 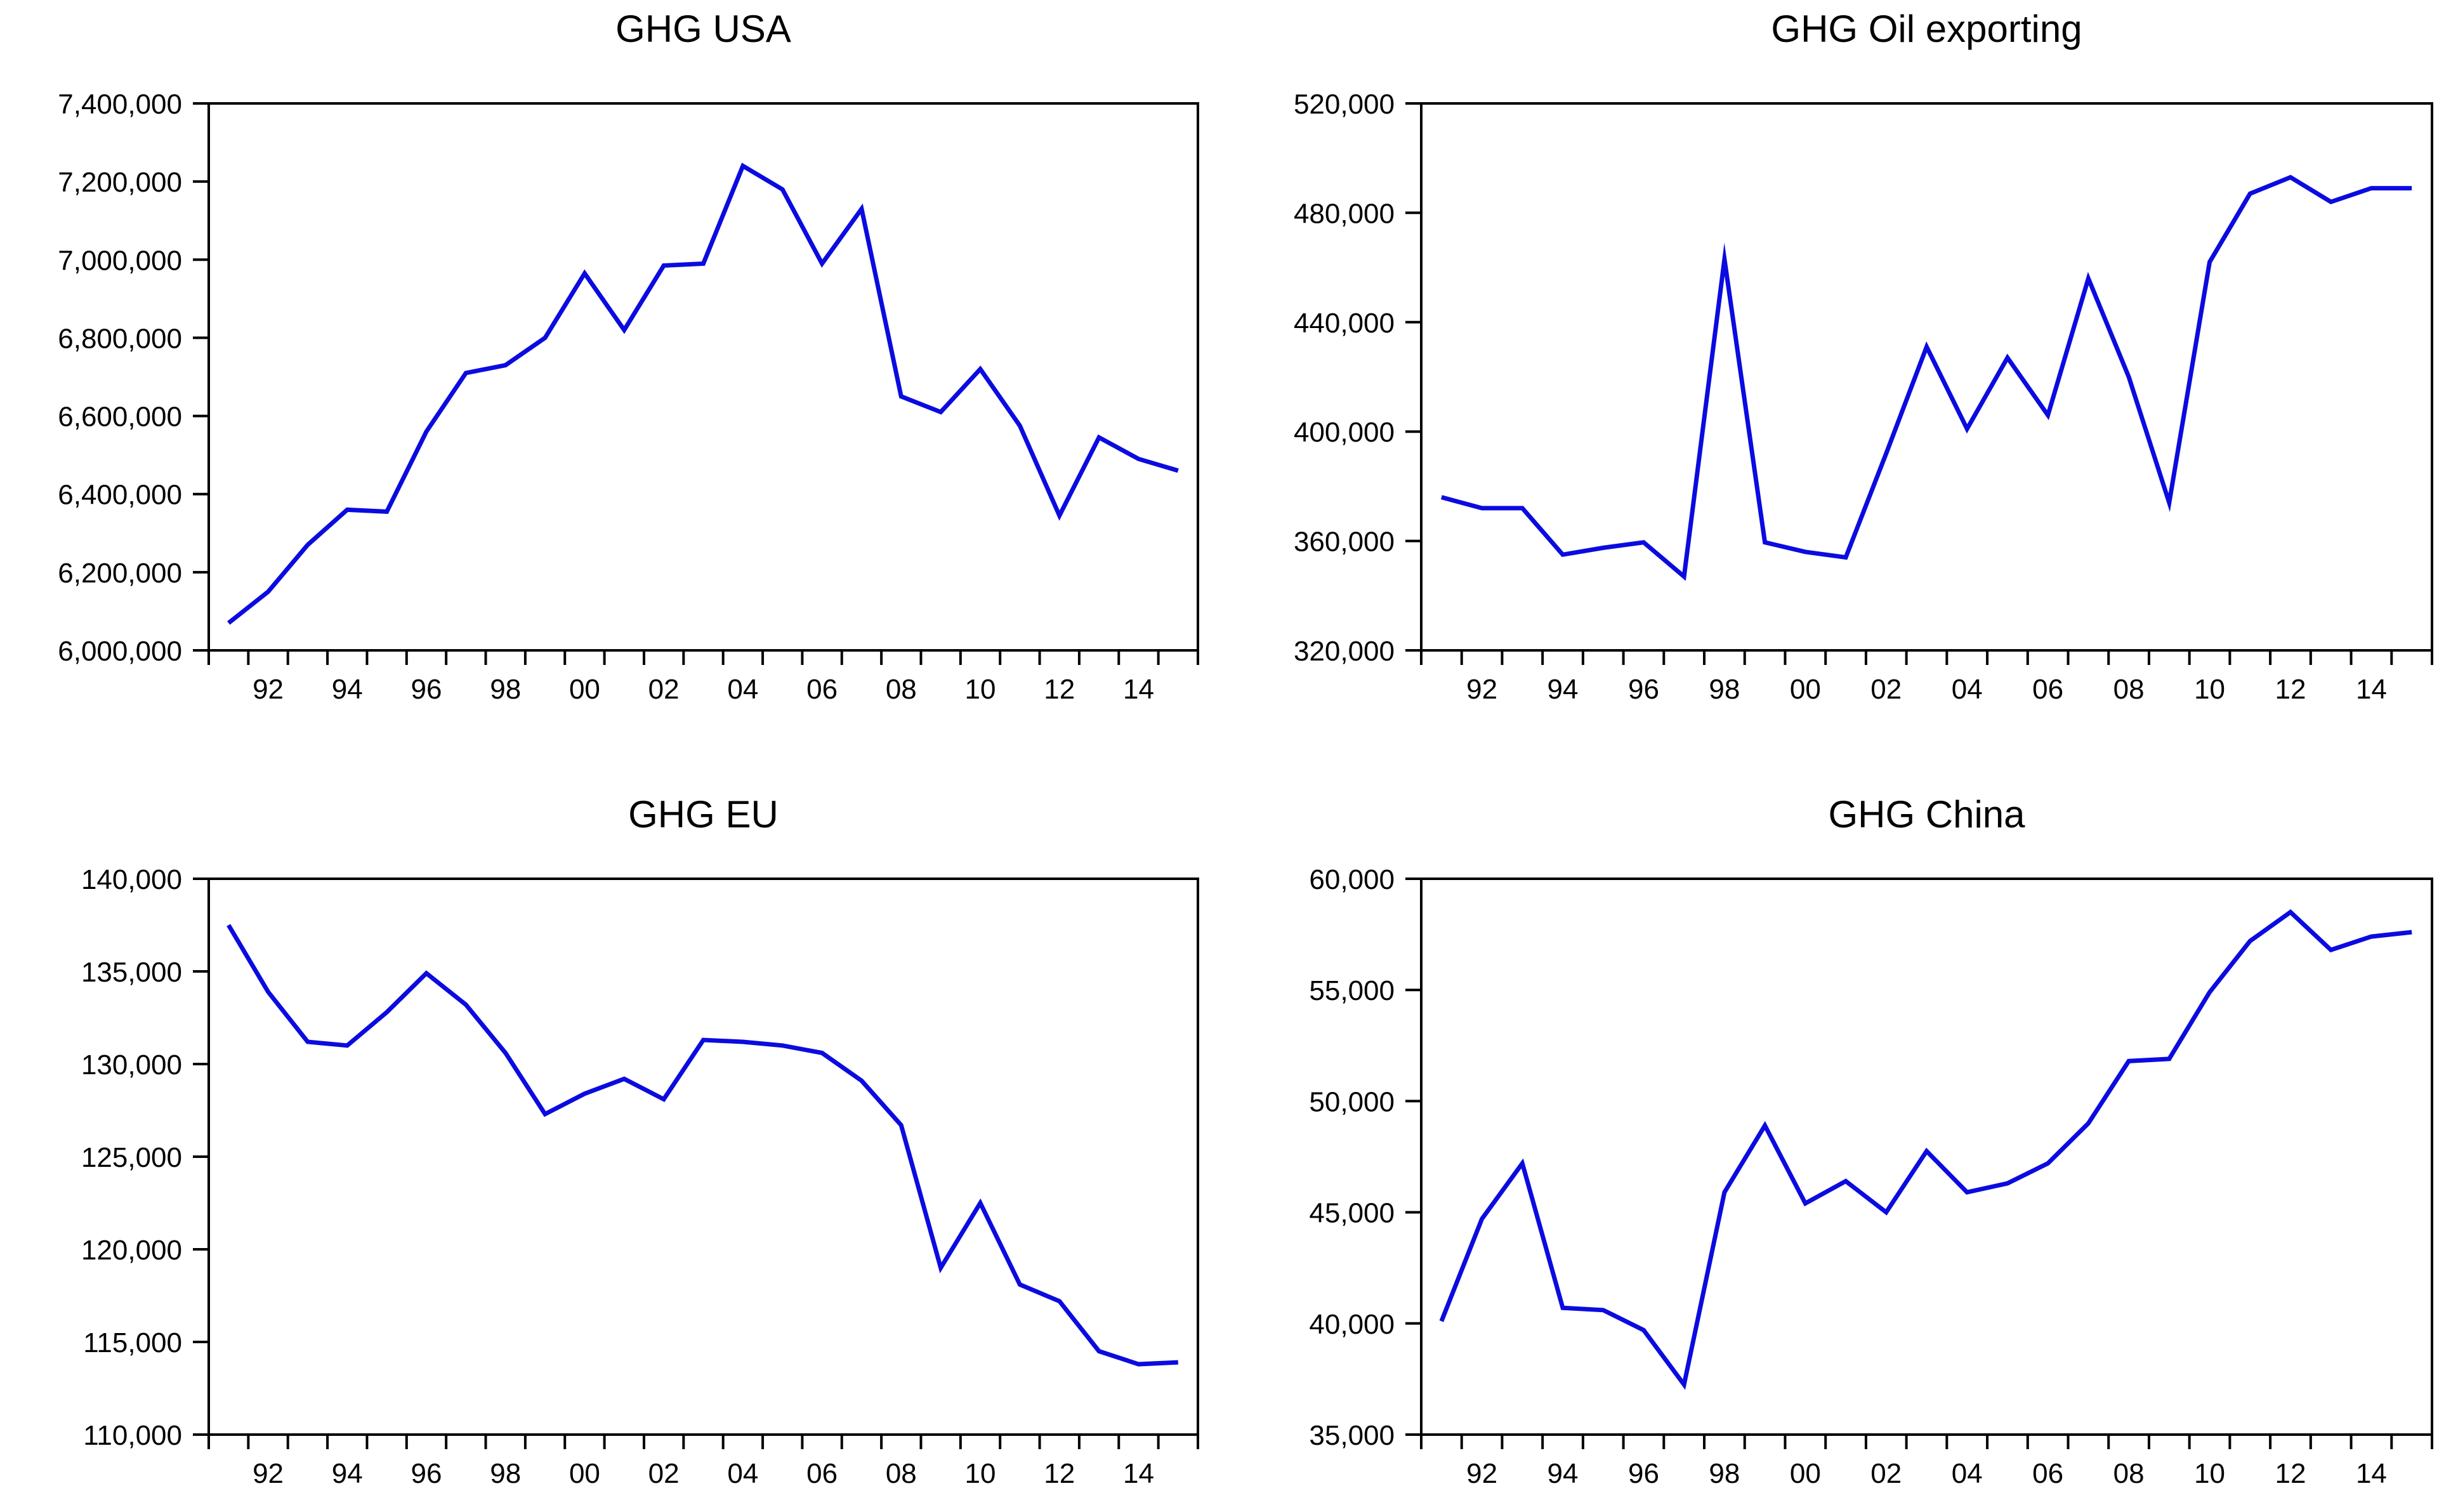 I want to click on y-axis-tick-label: 440,000, so click(x=1345, y=324).